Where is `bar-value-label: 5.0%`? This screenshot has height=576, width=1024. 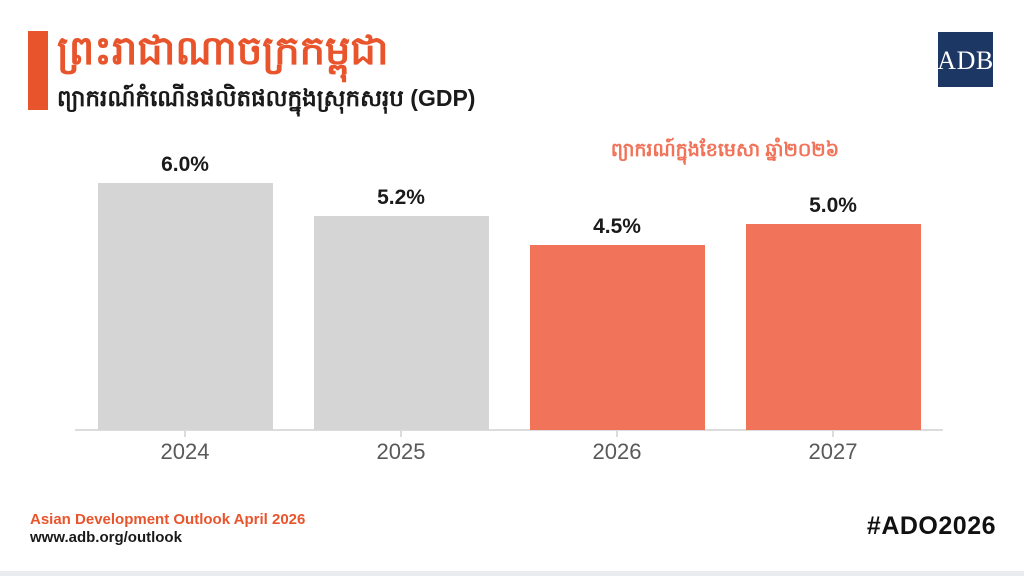 bar-value-label: 5.0% is located at coordinates (833, 205).